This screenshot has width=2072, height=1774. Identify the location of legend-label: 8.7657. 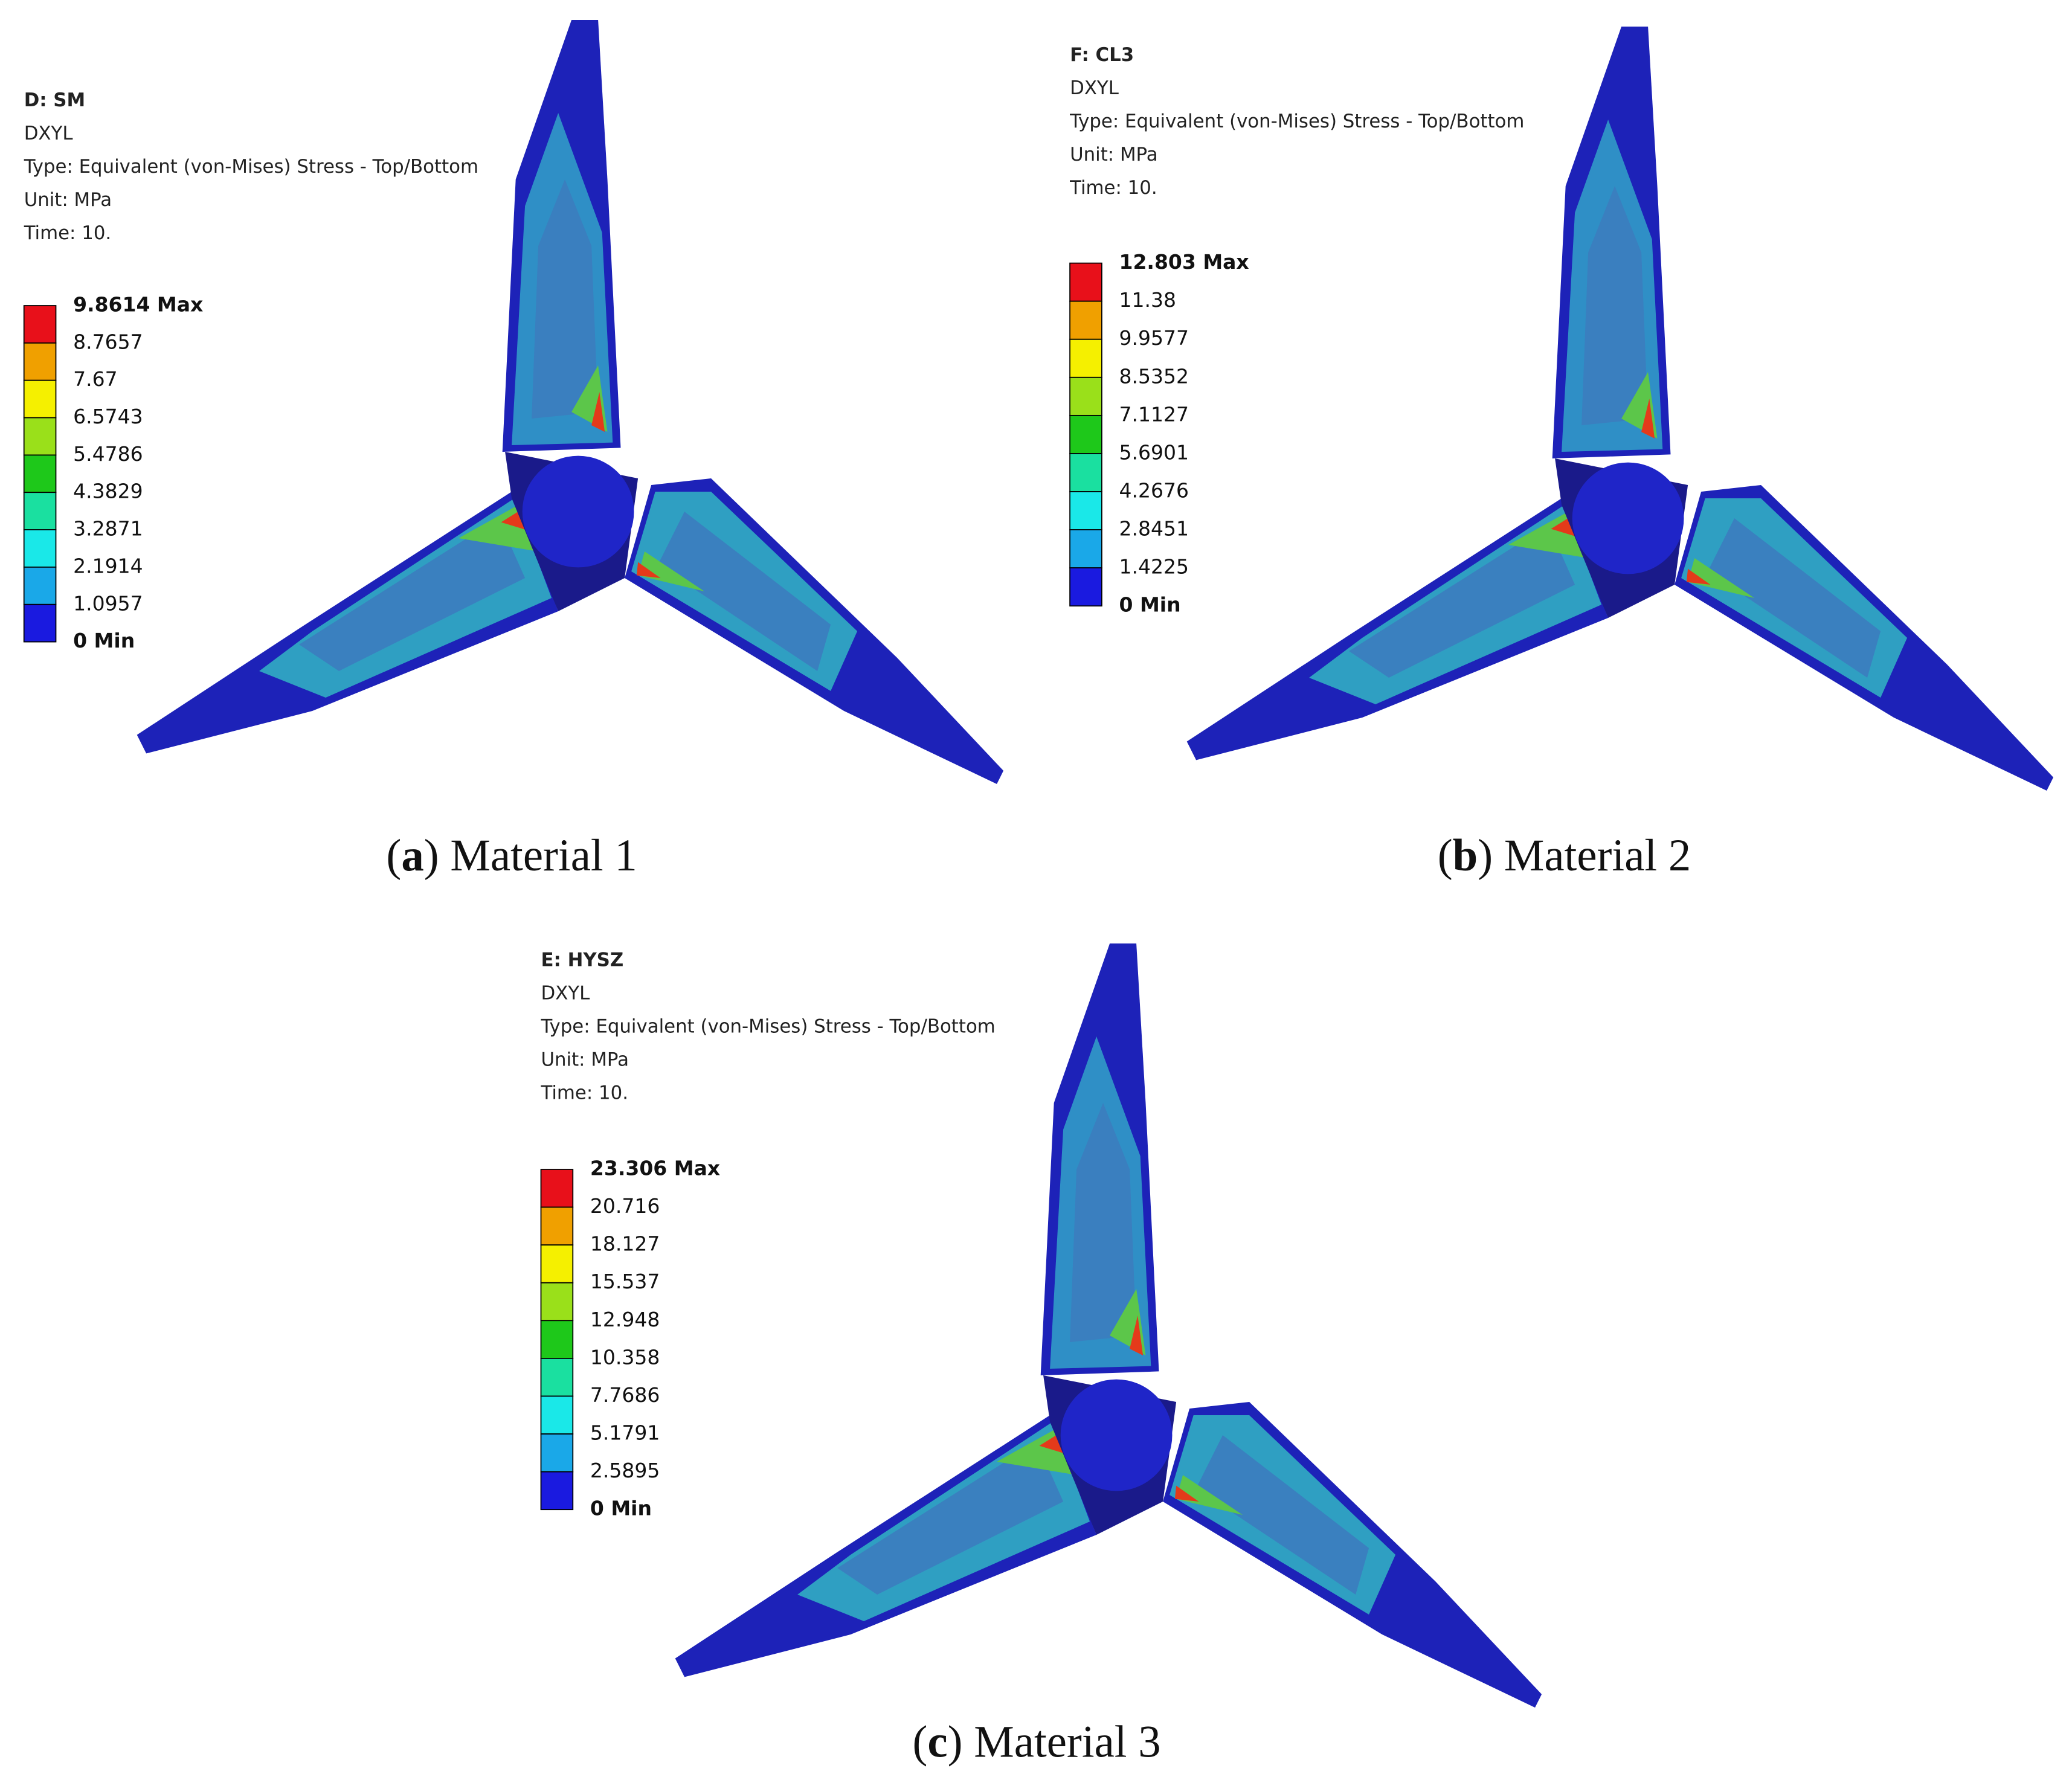
(108, 341).